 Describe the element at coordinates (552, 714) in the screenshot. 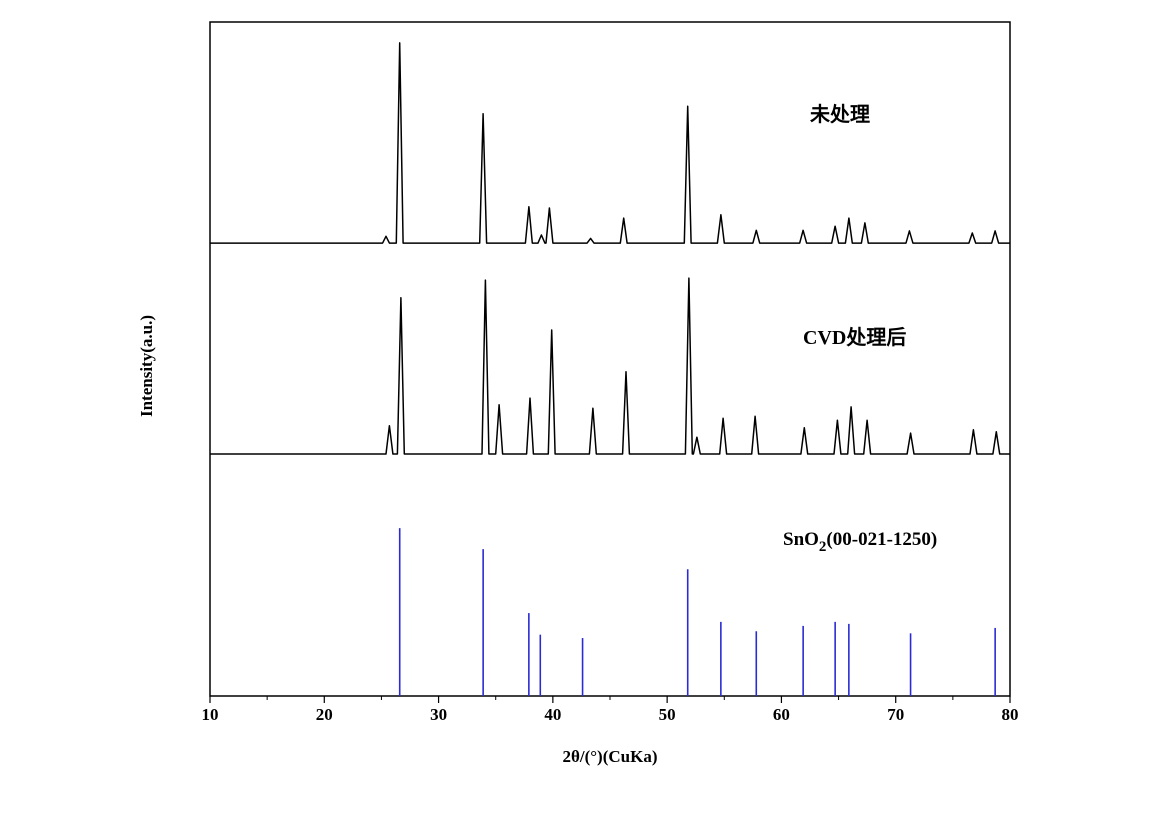

I see `x-tick-label: 40` at that location.